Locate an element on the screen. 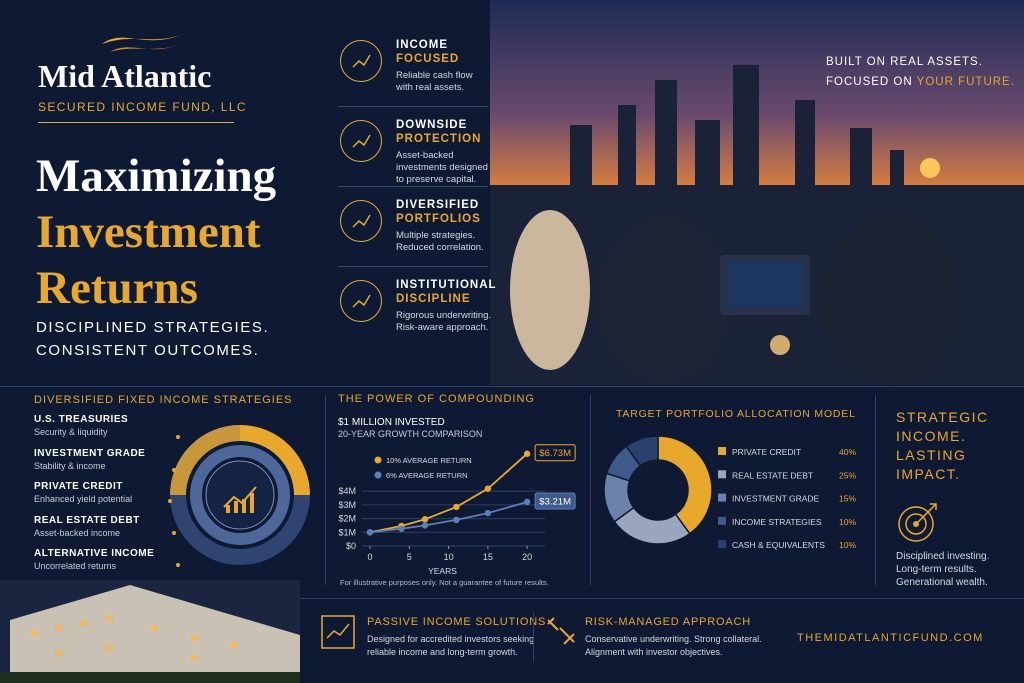  feature-icon is located at coordinates (361, 301).